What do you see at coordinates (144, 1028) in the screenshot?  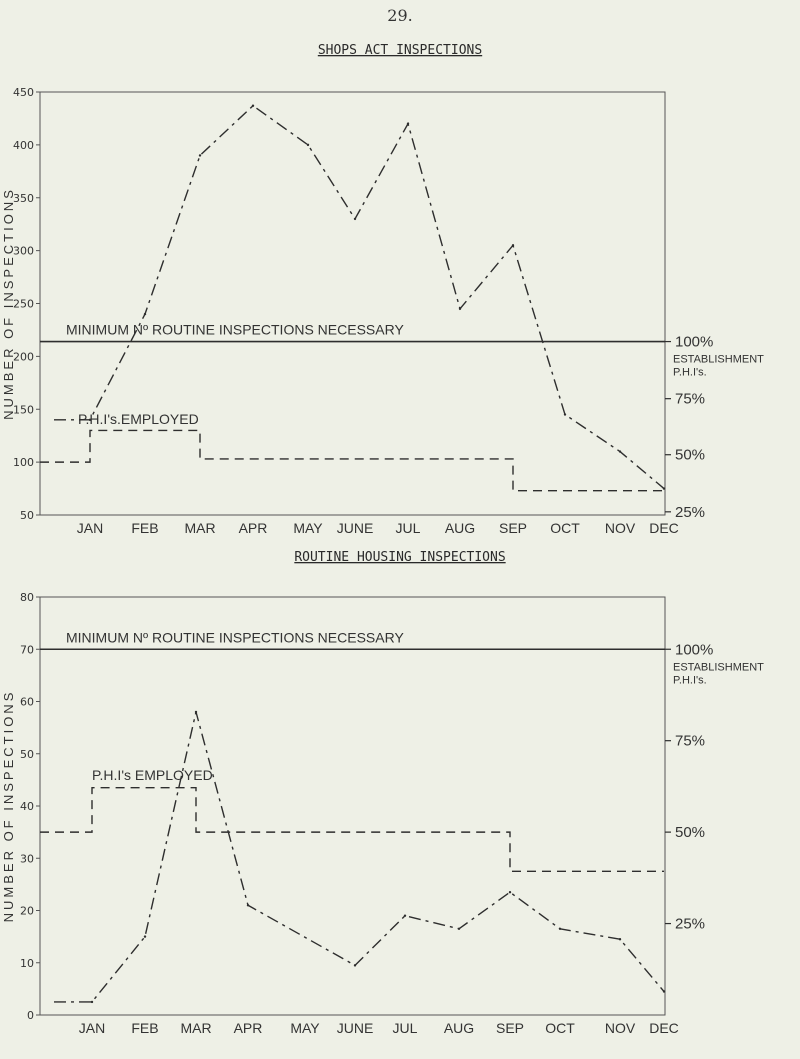 I see `housing-x-tick-label: FEB` at bounding box center [144, 1028].